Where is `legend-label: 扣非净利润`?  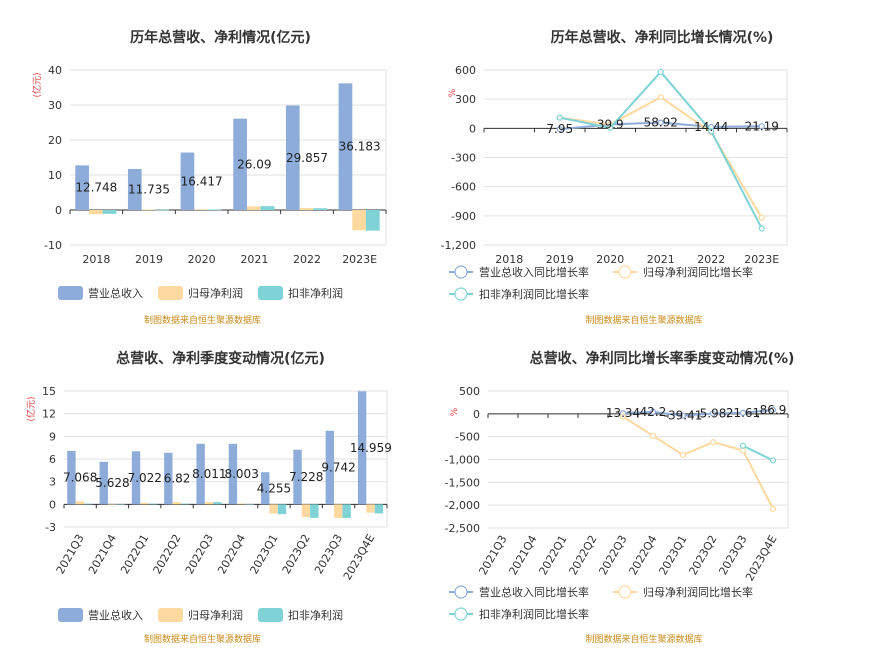
legend-label: 扣非净利润 is located at coordinates (315, 293).